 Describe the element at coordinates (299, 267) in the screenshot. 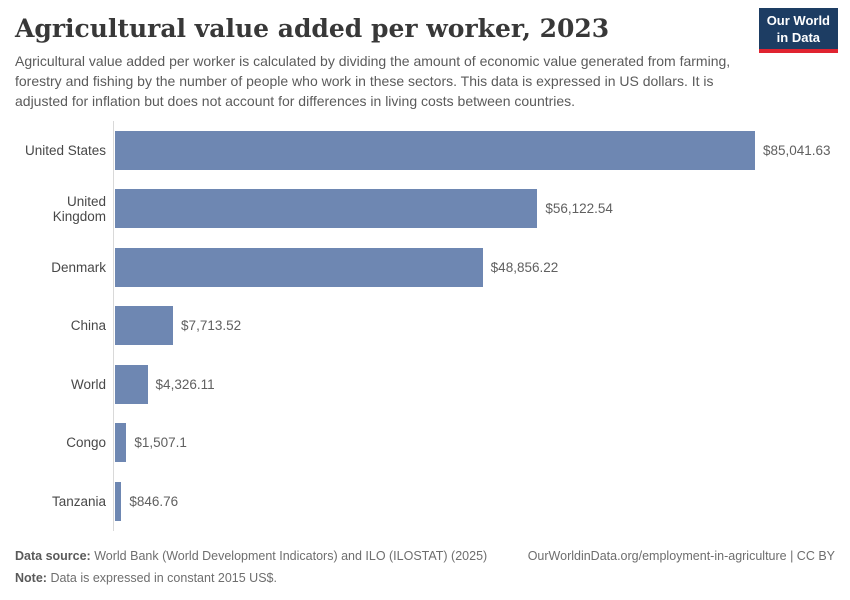

I see `bar-denmark` at that location.